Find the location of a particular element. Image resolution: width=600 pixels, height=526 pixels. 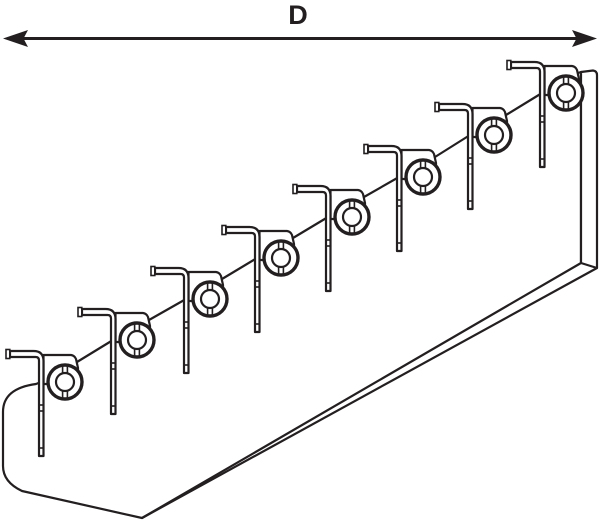

dimension-arrowhead-left is located at coordinates (15, 38).